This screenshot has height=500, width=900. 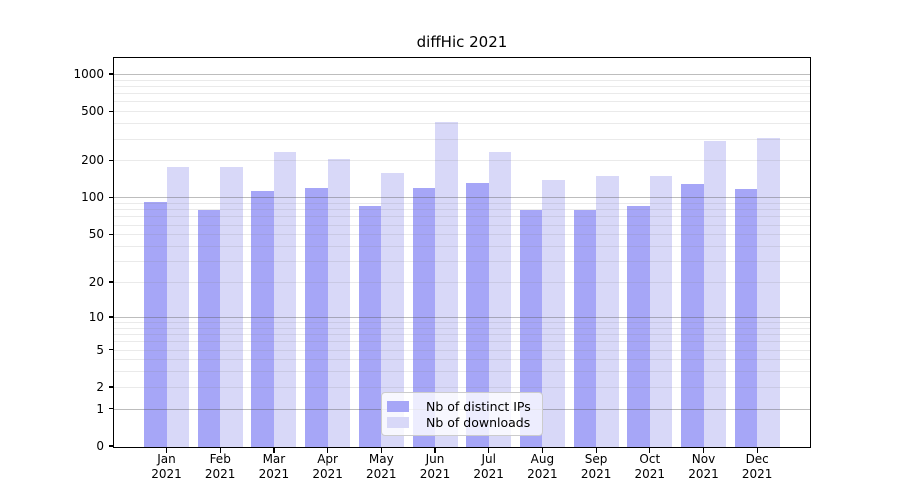 What do you see at coordinates (757, 466) in the screenshot?
I see `x-tick-label: Dec 2021` at bounding box center [757, 466].